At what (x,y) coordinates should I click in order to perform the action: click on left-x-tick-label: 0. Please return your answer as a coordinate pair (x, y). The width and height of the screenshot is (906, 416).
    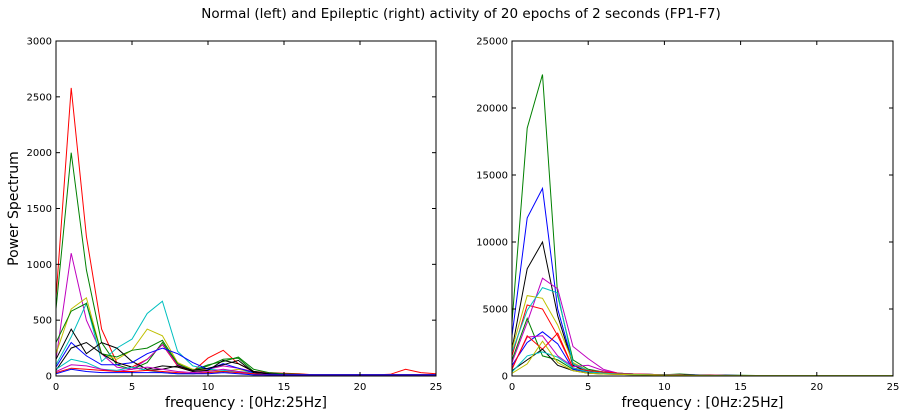
    Looking at the image, I should click on (56, 387).